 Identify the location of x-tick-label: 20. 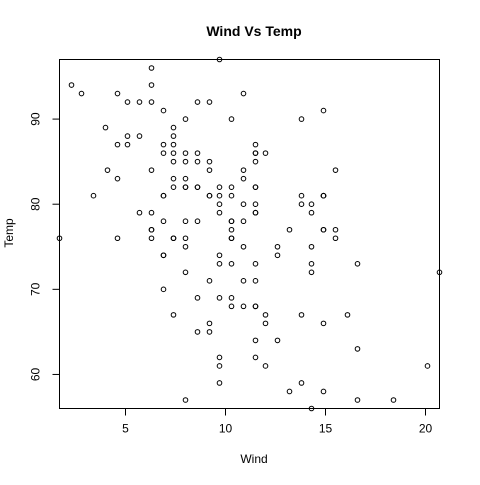
(426, 429).